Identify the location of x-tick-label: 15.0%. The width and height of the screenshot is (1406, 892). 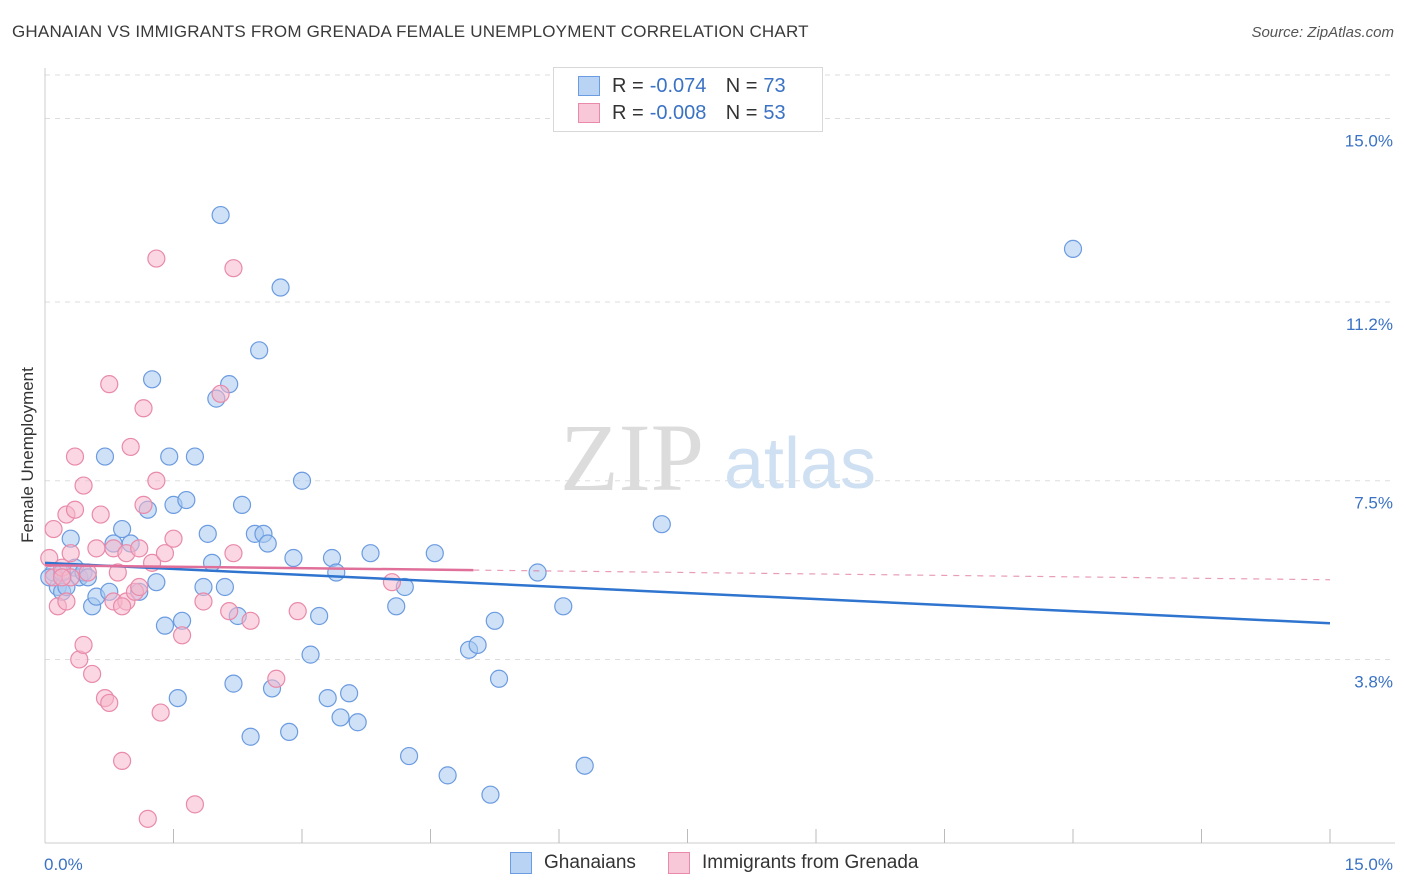
(1369, 864).